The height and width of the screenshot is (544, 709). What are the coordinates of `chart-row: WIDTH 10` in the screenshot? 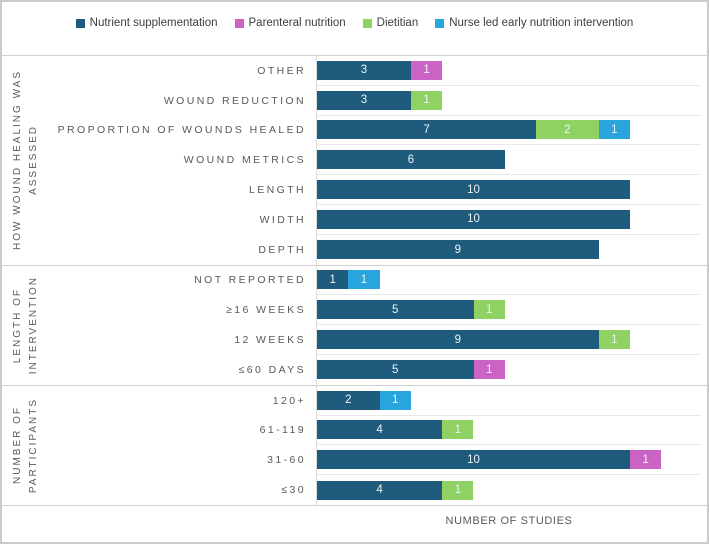 It's located at (377, 219).